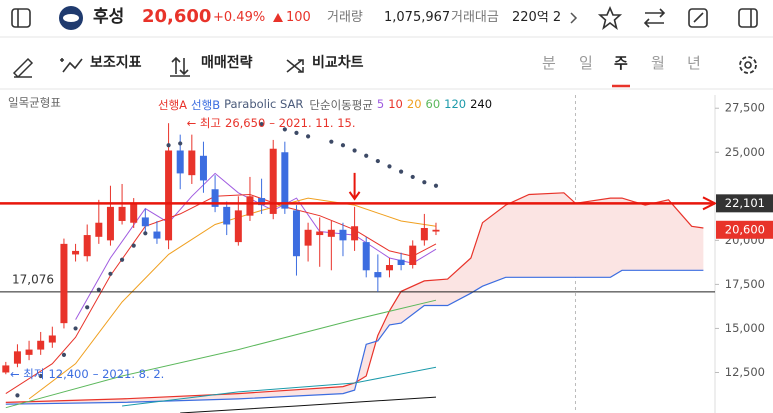 The width and height of the screenshot is (773, 413). I want to click on period-tab: 일, so click(586, 63).